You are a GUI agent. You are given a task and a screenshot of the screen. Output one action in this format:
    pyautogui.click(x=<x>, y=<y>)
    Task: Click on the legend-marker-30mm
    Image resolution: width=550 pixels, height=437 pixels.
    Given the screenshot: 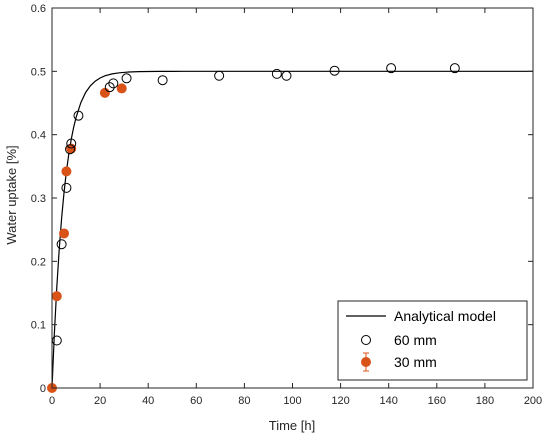 What is the action you would take?
    pyautogui.click(x=366, y=362)
    